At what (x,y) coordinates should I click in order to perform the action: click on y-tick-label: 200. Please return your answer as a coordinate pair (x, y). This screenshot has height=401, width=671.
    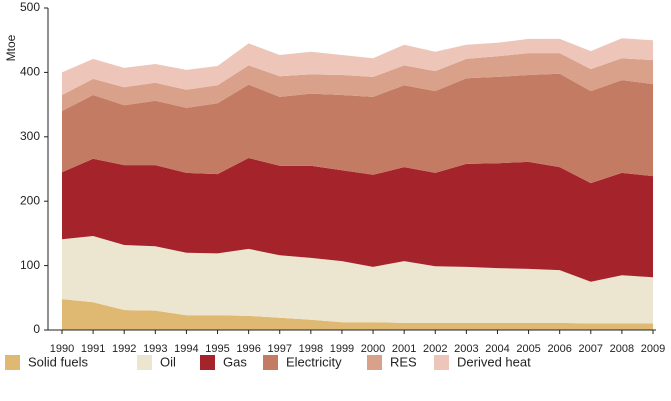
    Looking at the image, I should click on (30, 200).